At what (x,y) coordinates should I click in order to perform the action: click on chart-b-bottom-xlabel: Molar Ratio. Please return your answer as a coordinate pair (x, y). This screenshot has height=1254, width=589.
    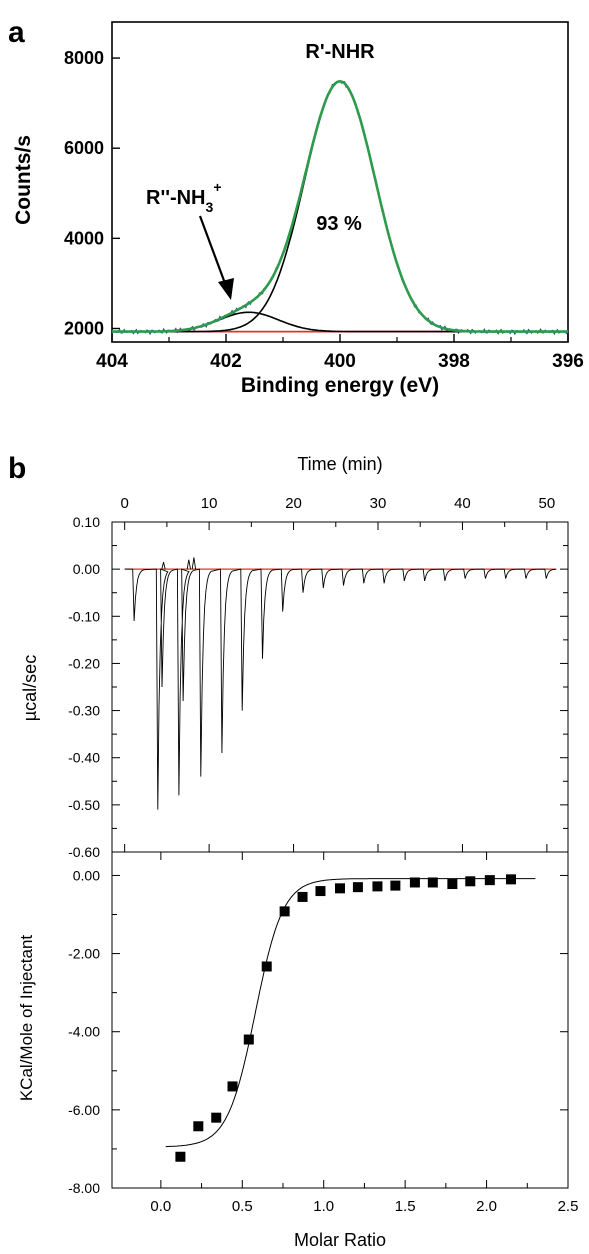
    Looking at the image, I should click on (340, 1240).